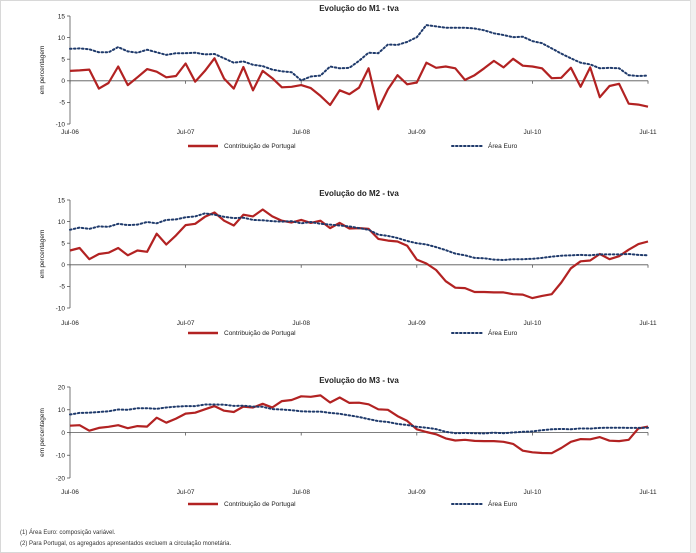 This screenshot has width=696, height=553. What do you see at coordinates (693, 276) in the screenshot?
I see `scrollbar` at bounding box center [693, 276].